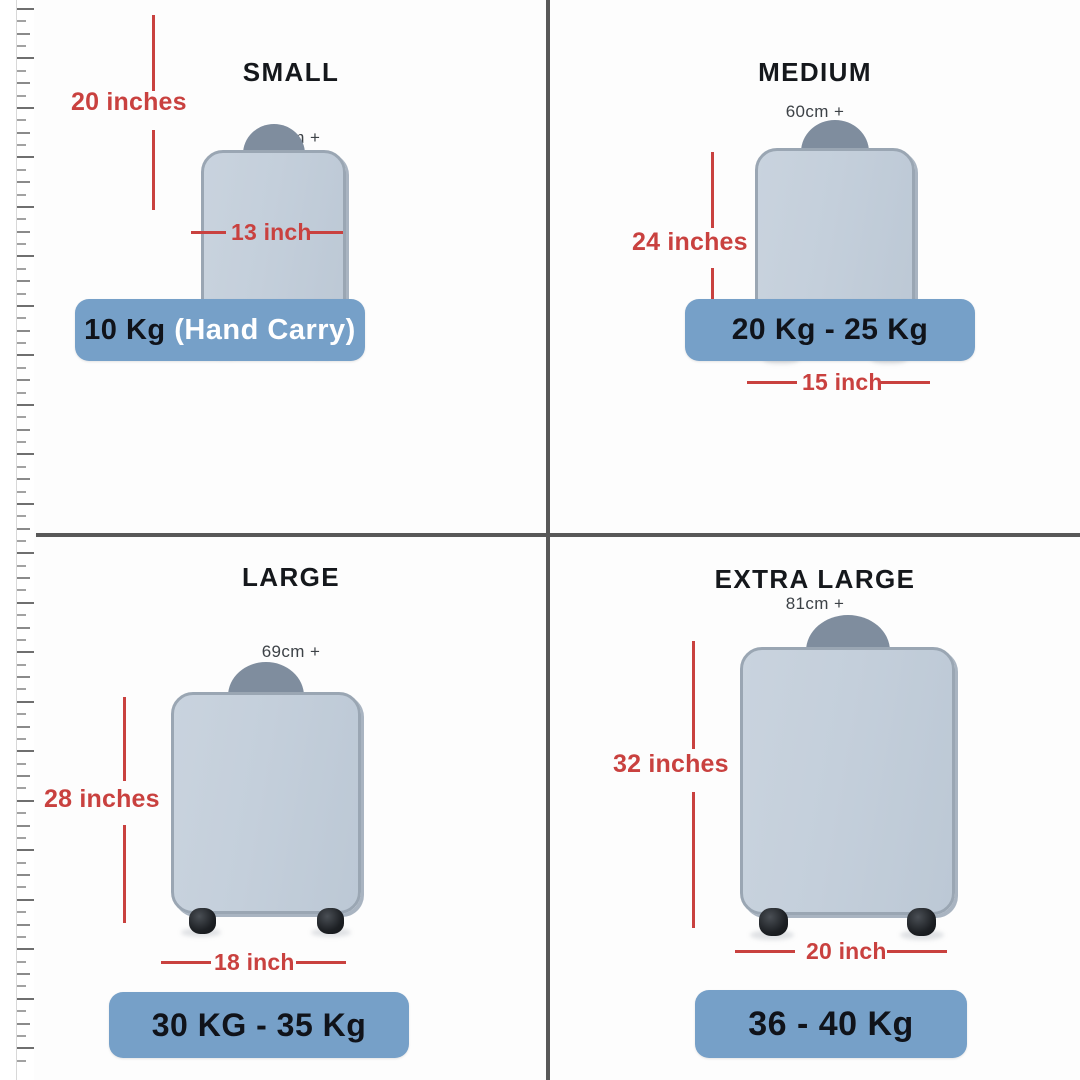 This screenshot has height=1080, width=1080. I want to click on width-label-large: 18 inch, so click(254, 962).